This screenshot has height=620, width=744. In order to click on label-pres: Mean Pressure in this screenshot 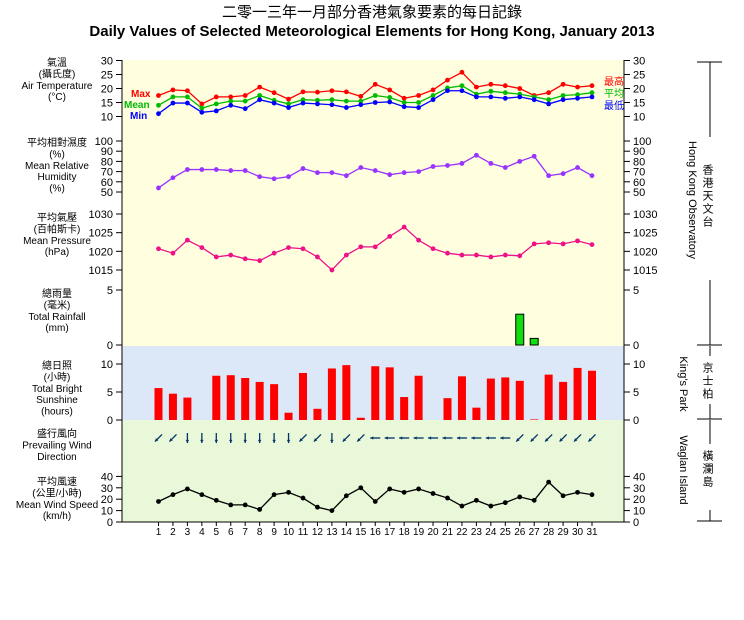, I will do `click(57, 241)`.